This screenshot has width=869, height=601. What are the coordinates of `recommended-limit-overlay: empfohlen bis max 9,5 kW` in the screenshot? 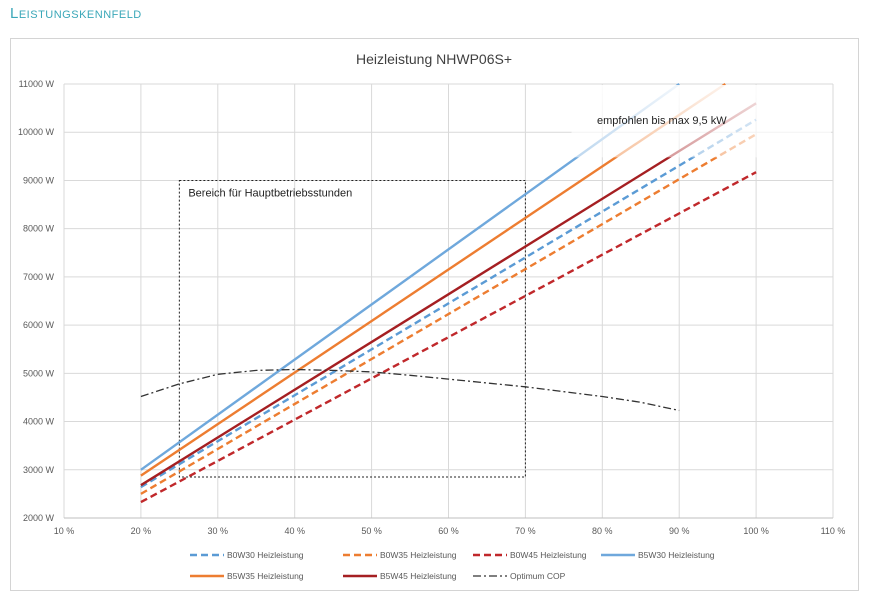 It's located at (701, 121).